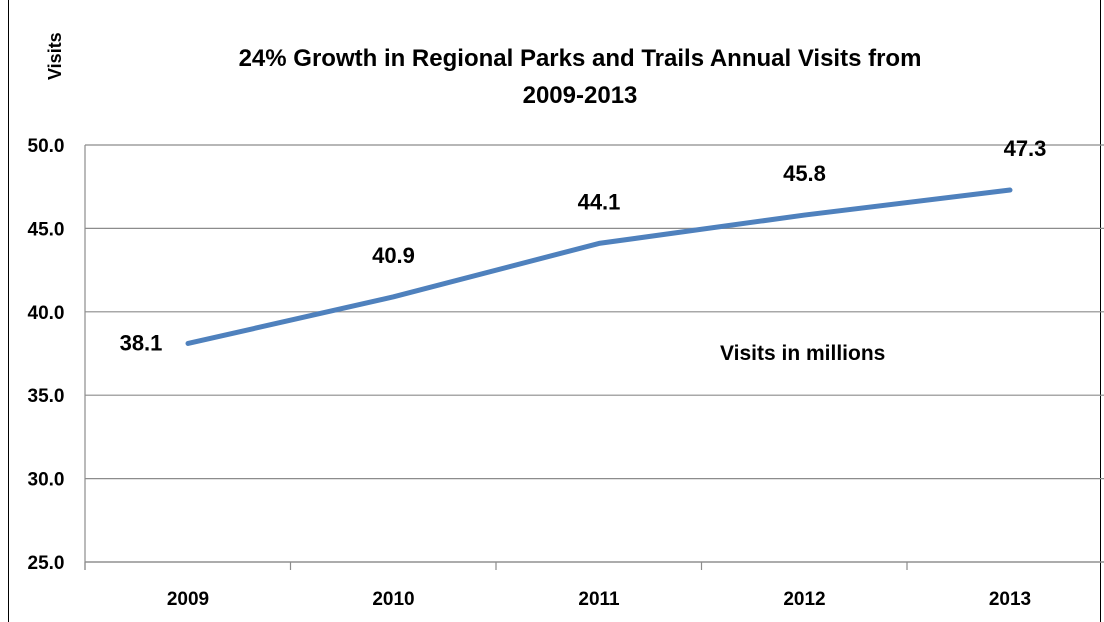 This screenshot has width=1104, height=622. I want to click on data-label: 38.1, so click(141, 342).